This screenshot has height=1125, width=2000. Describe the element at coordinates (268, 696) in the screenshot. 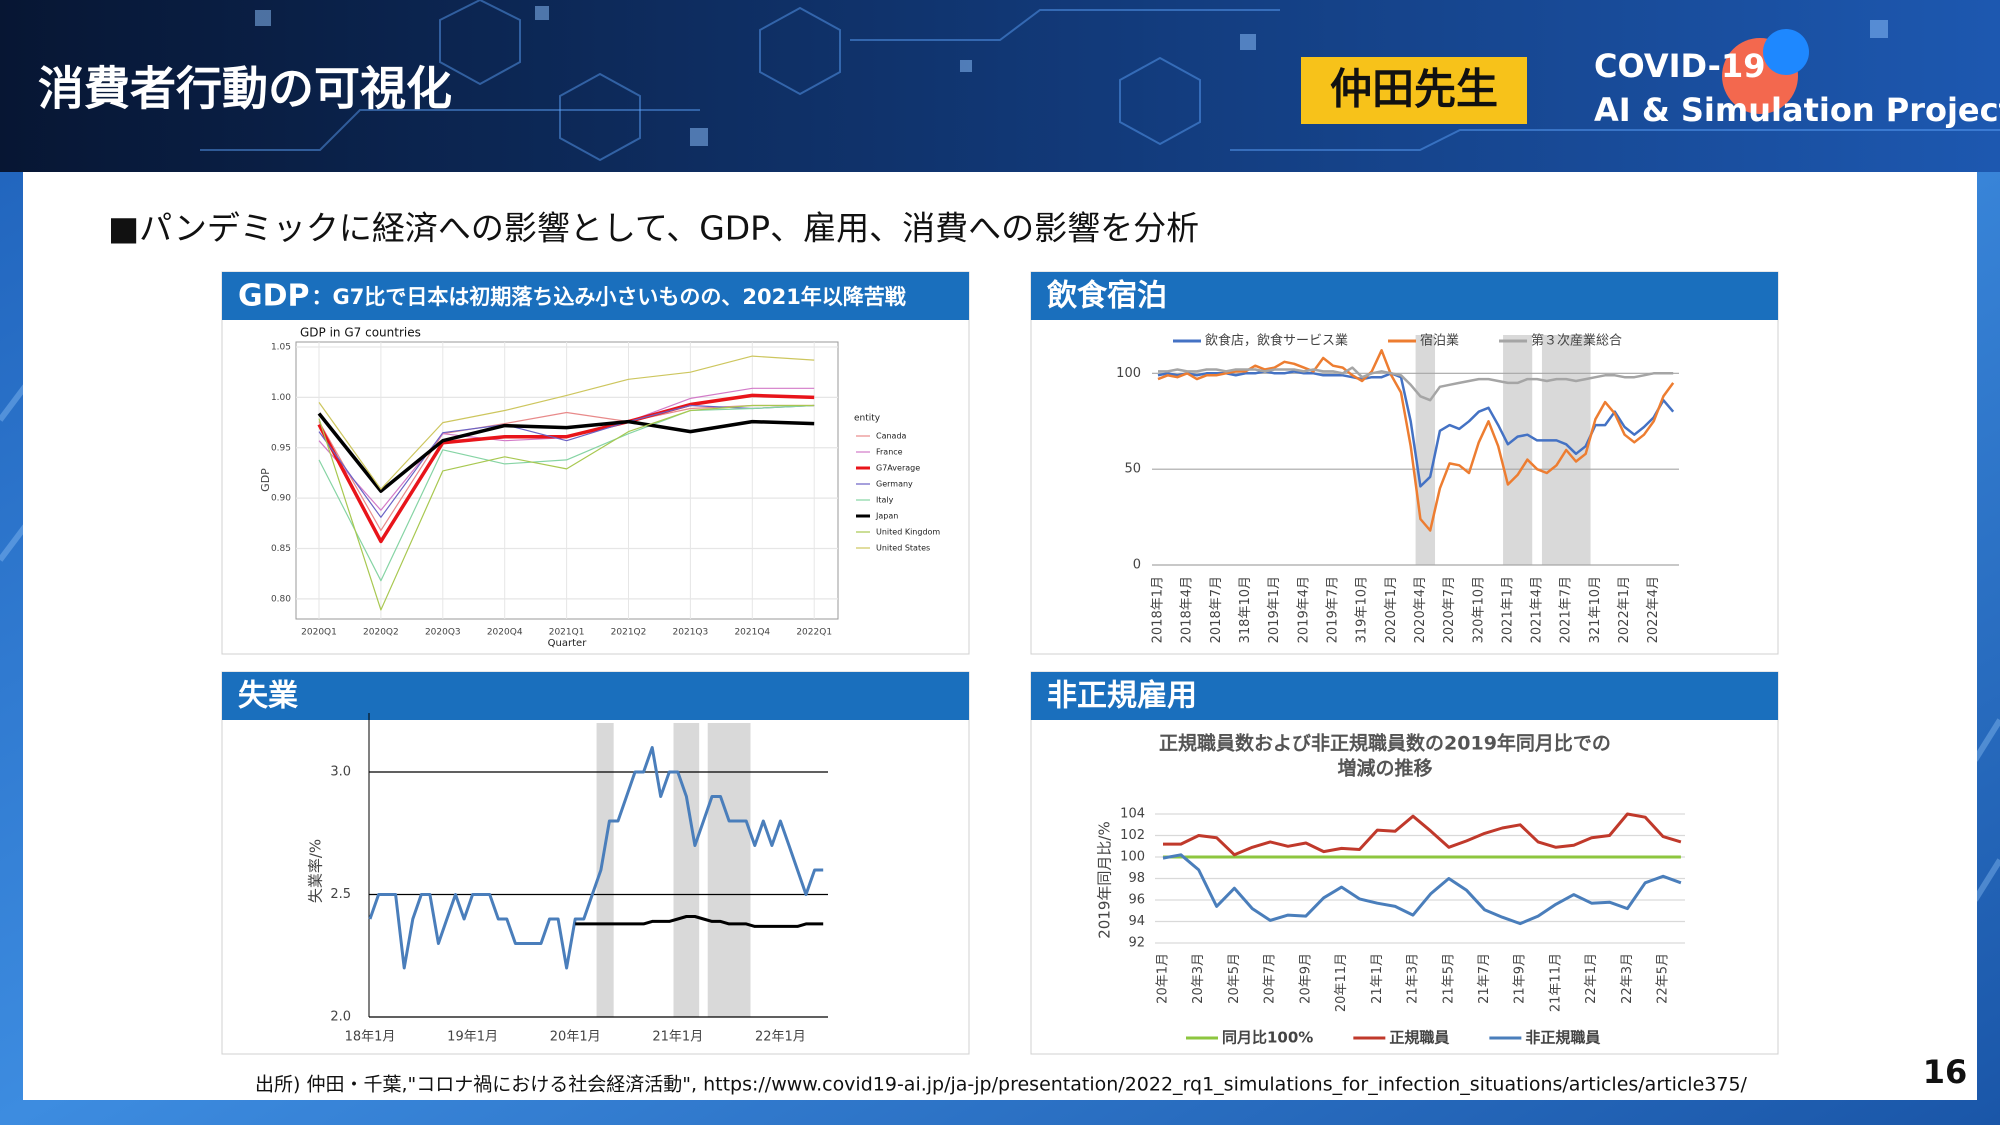

I see `panel-heading: 失業` at that location.